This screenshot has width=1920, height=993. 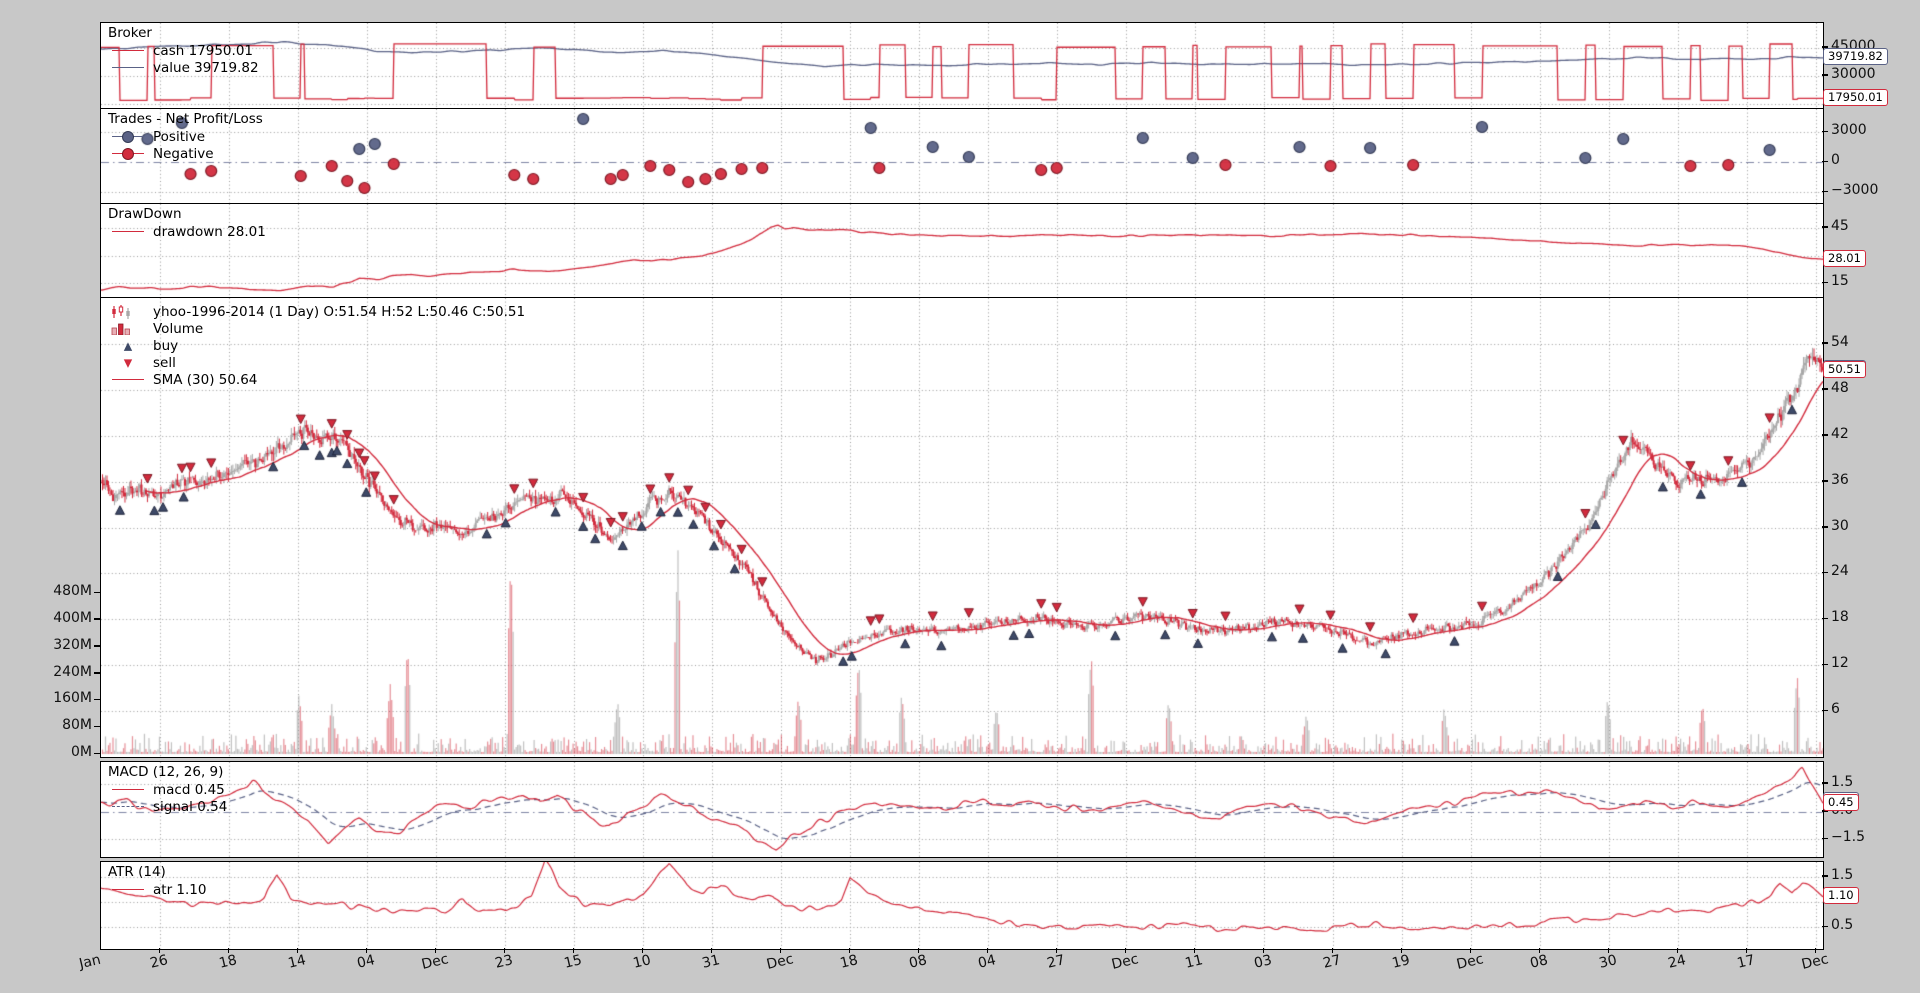 What do you see at coordinates (164, 362) in the screenshot?
I see `legend-label: sell` at bounding box center [164, 362].